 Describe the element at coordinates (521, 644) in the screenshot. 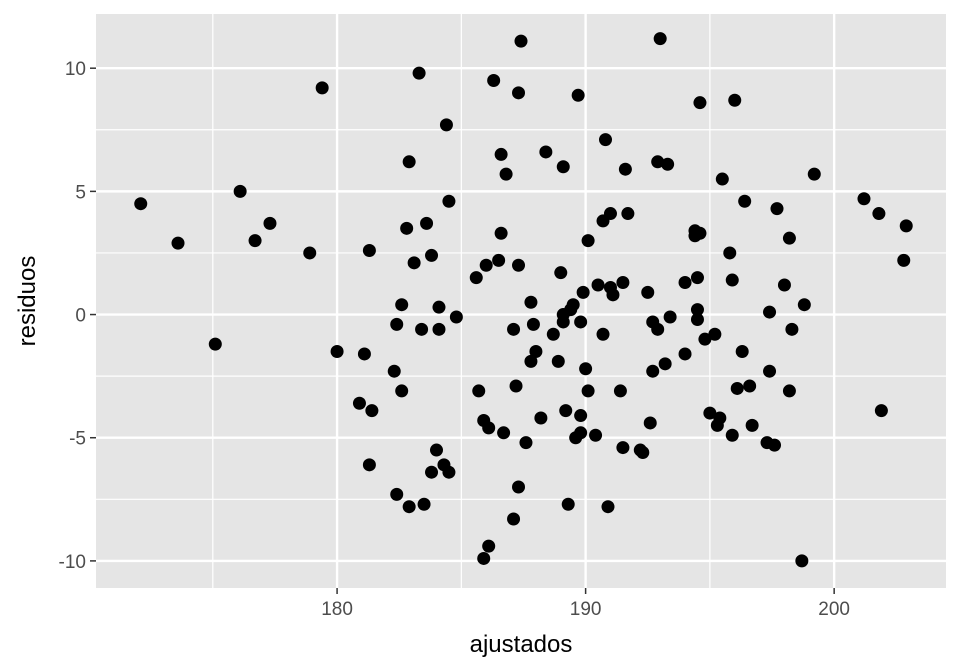

I see `x-axis-title: ajustados` at that location.